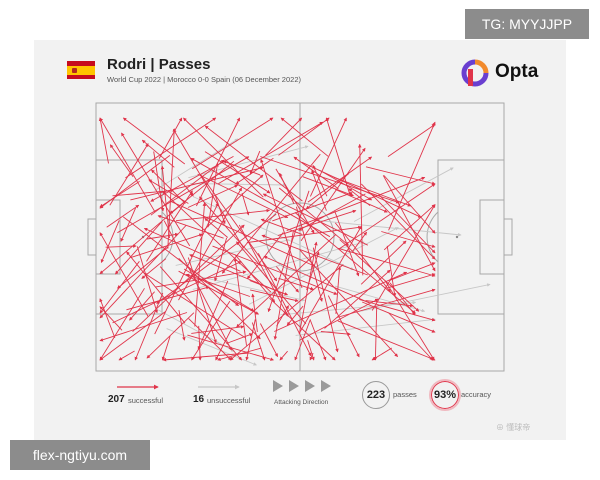 This screenshot has width=600, height=480. I want to click on accuracy-label: accuracy, so click(476, 394).